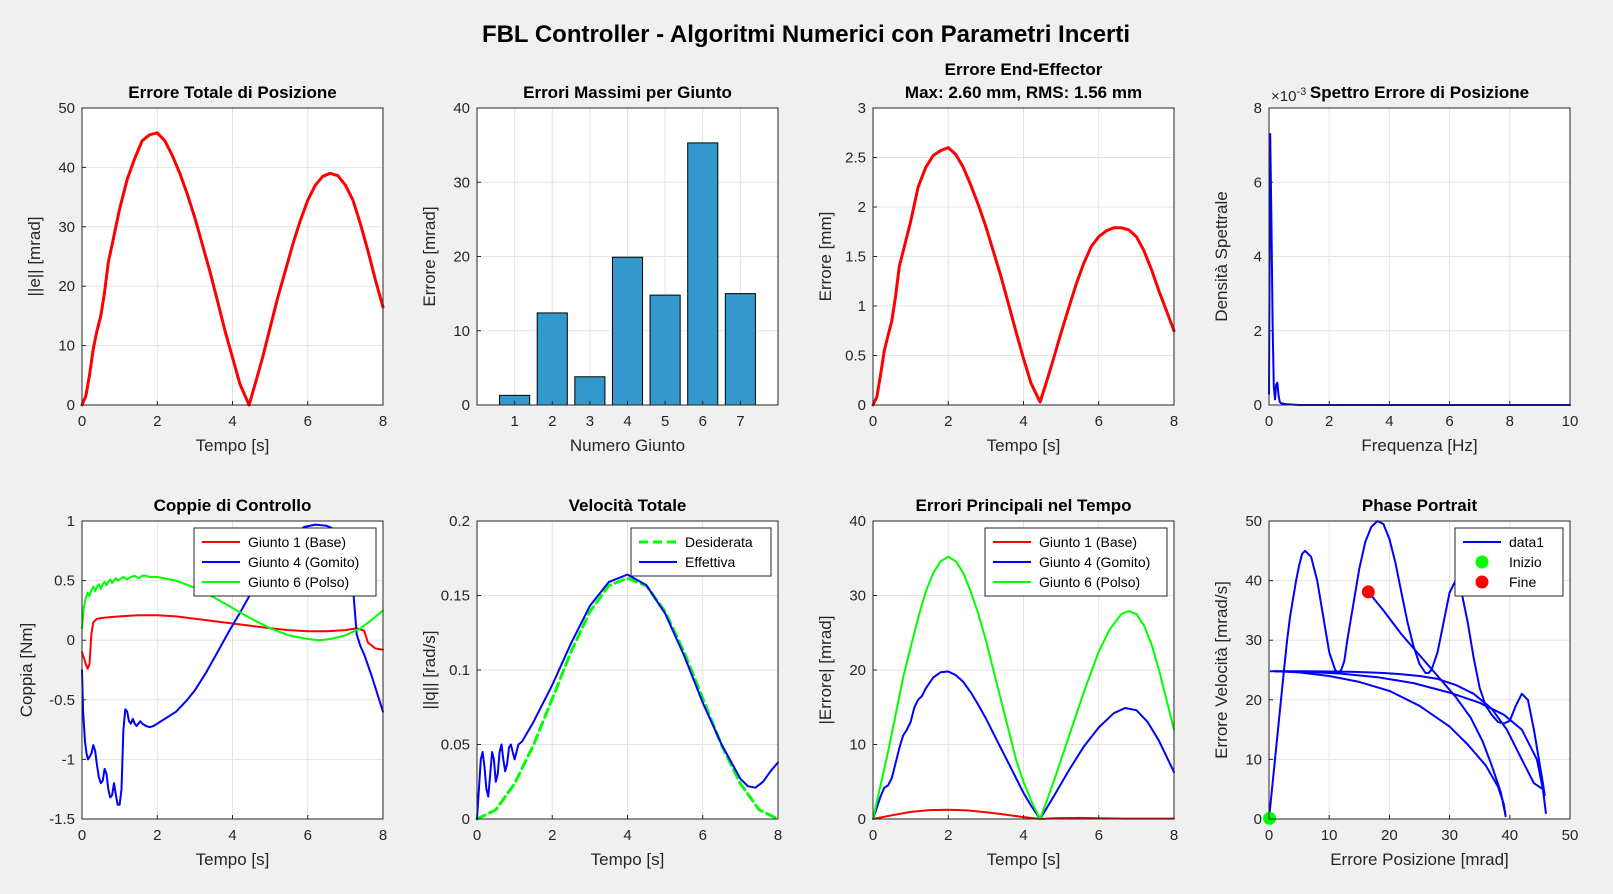 The width and height of the screenshot is (1613, 894). Describe the element at coordinates (825, 670) in the screenshot. I see `y-axis-label: |Errore| [mrad]` at that location.